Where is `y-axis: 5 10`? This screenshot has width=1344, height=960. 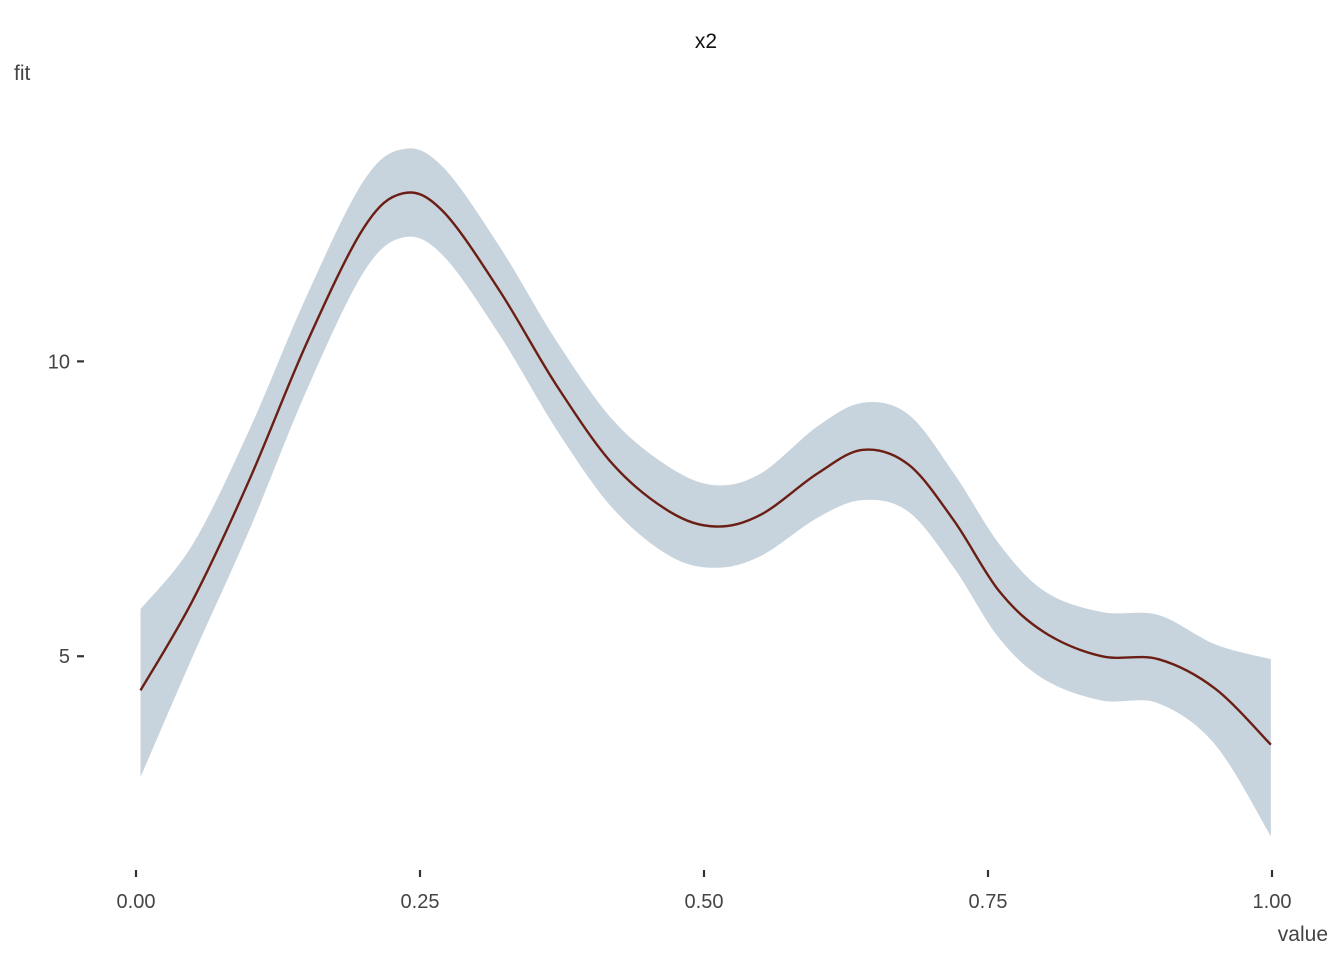 y-axis: 5 10 is located at coordinates (66, 509).